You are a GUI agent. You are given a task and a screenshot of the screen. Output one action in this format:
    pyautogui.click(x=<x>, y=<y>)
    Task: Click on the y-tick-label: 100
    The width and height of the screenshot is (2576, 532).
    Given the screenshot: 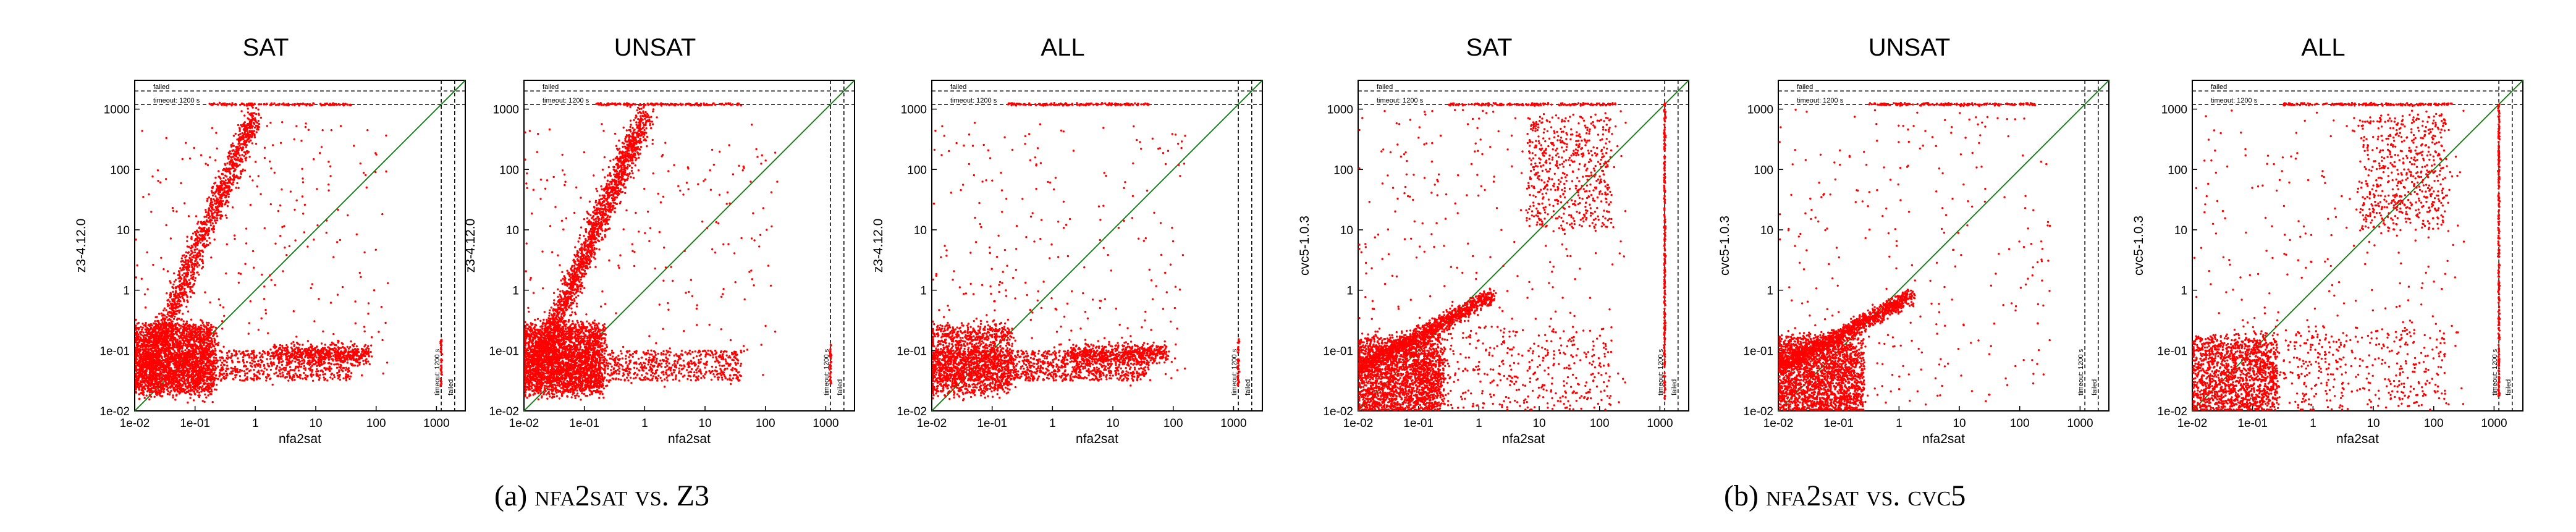 What is the action you would take?
    pyautogui.click(x=120, y=170)
    